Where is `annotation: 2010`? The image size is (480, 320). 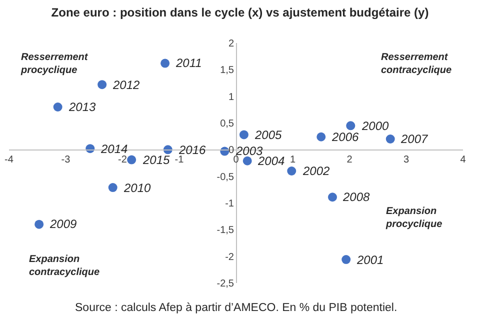
annotation: 2010 is located at coordinates (137, 188).